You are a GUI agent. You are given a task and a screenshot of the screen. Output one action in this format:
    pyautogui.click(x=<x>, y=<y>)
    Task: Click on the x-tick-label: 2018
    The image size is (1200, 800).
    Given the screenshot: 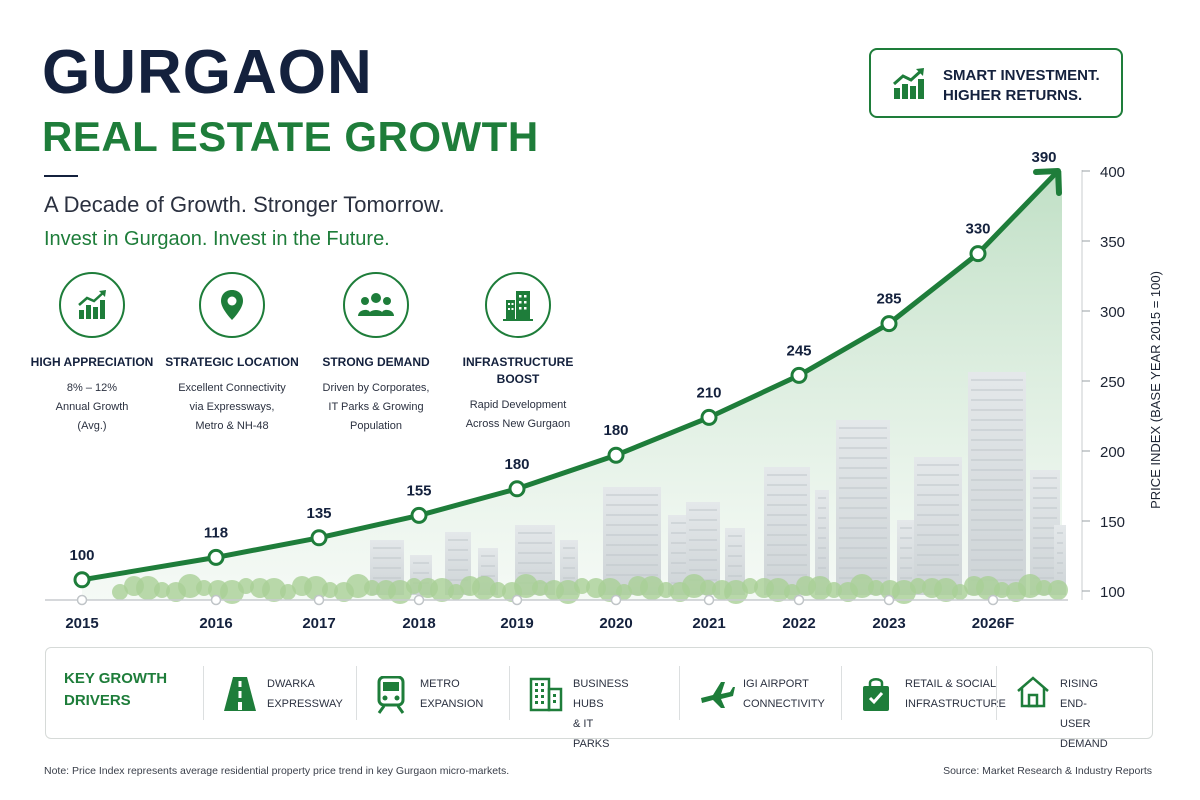 What is the action you would take?
    pyautogui.click(x=418, y=623)
    